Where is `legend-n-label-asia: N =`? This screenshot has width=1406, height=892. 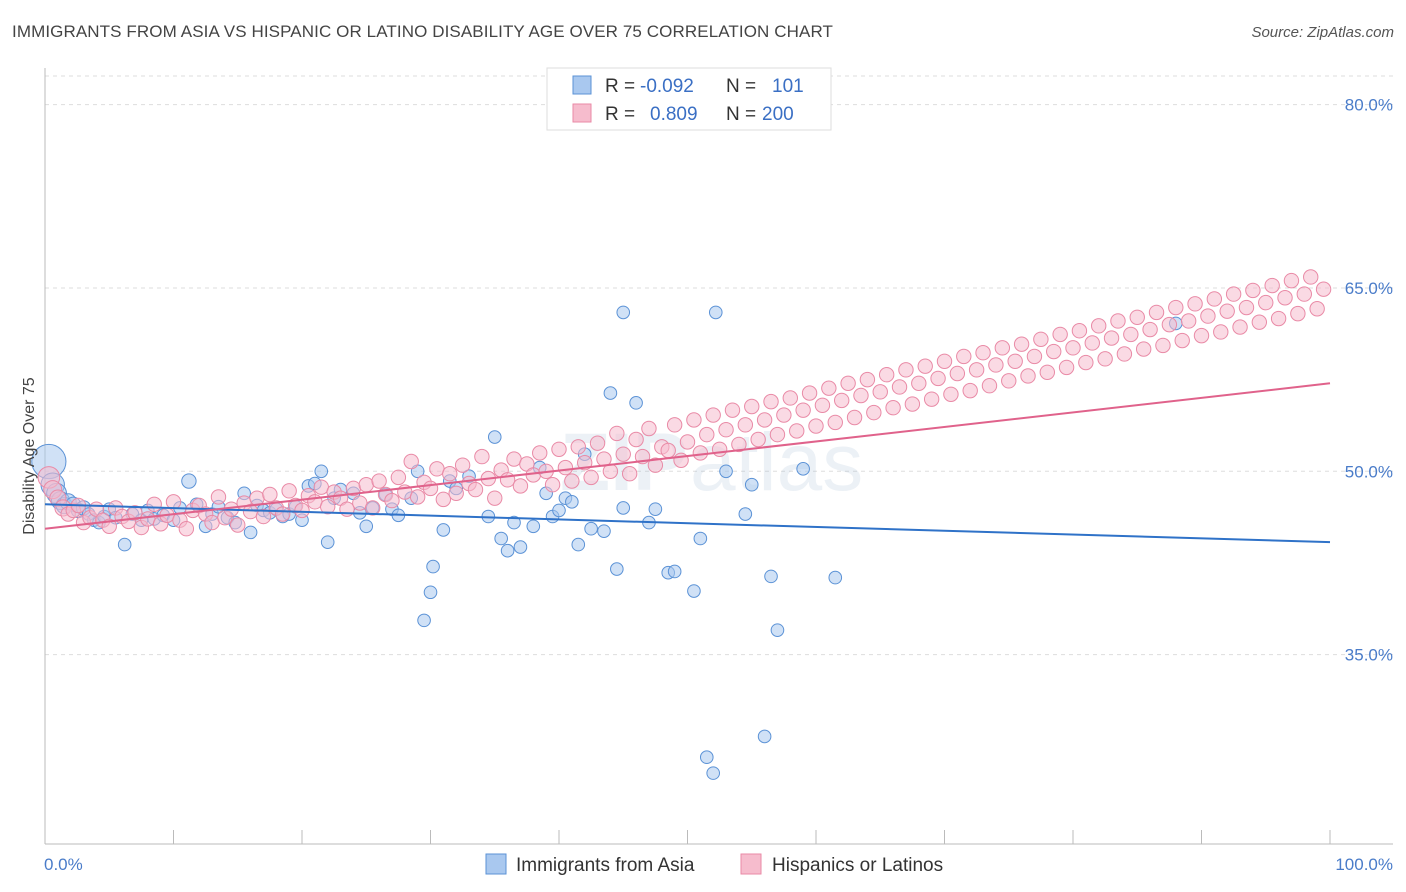 legend-n-label-asia: N = is located at coordinates (741, 86).